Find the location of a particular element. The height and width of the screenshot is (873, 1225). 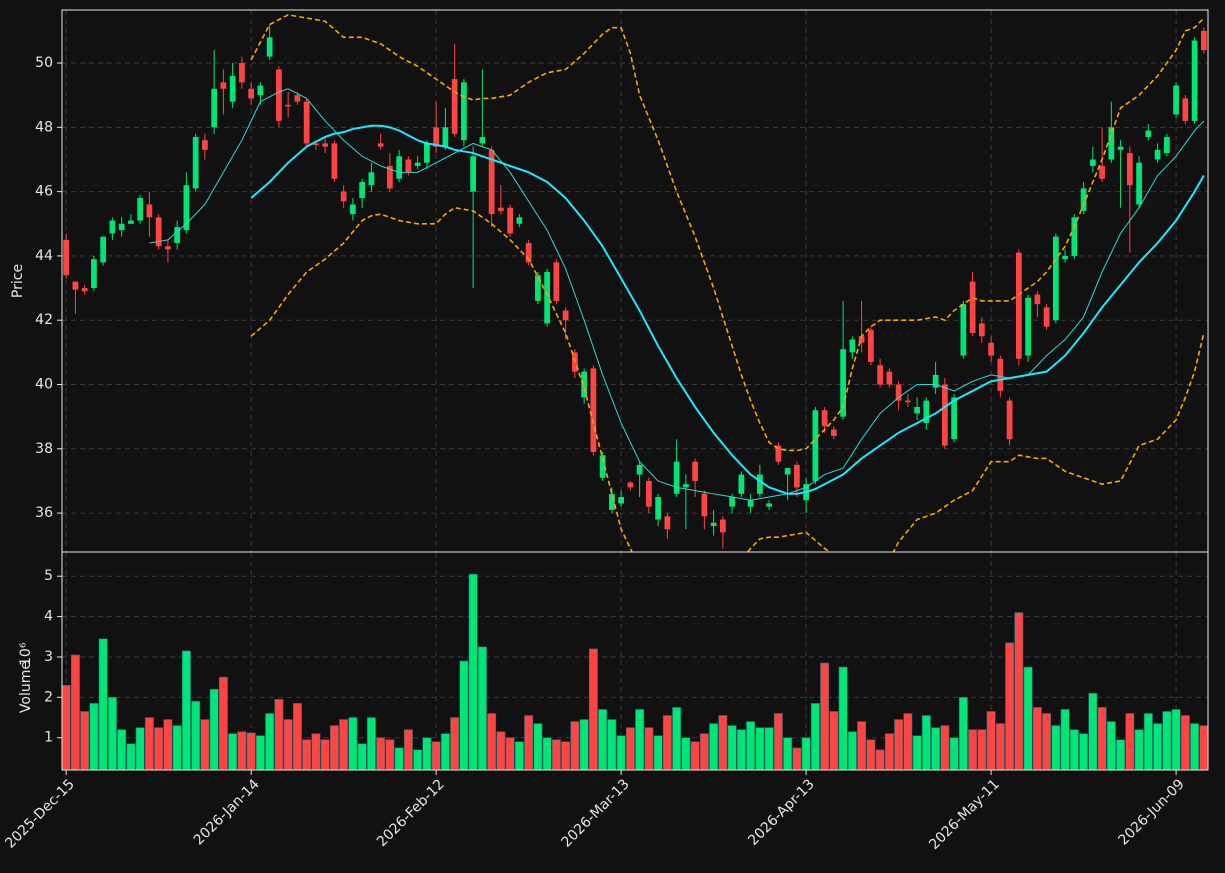

y-axis-label: Price is located at coordinates (18, 281).